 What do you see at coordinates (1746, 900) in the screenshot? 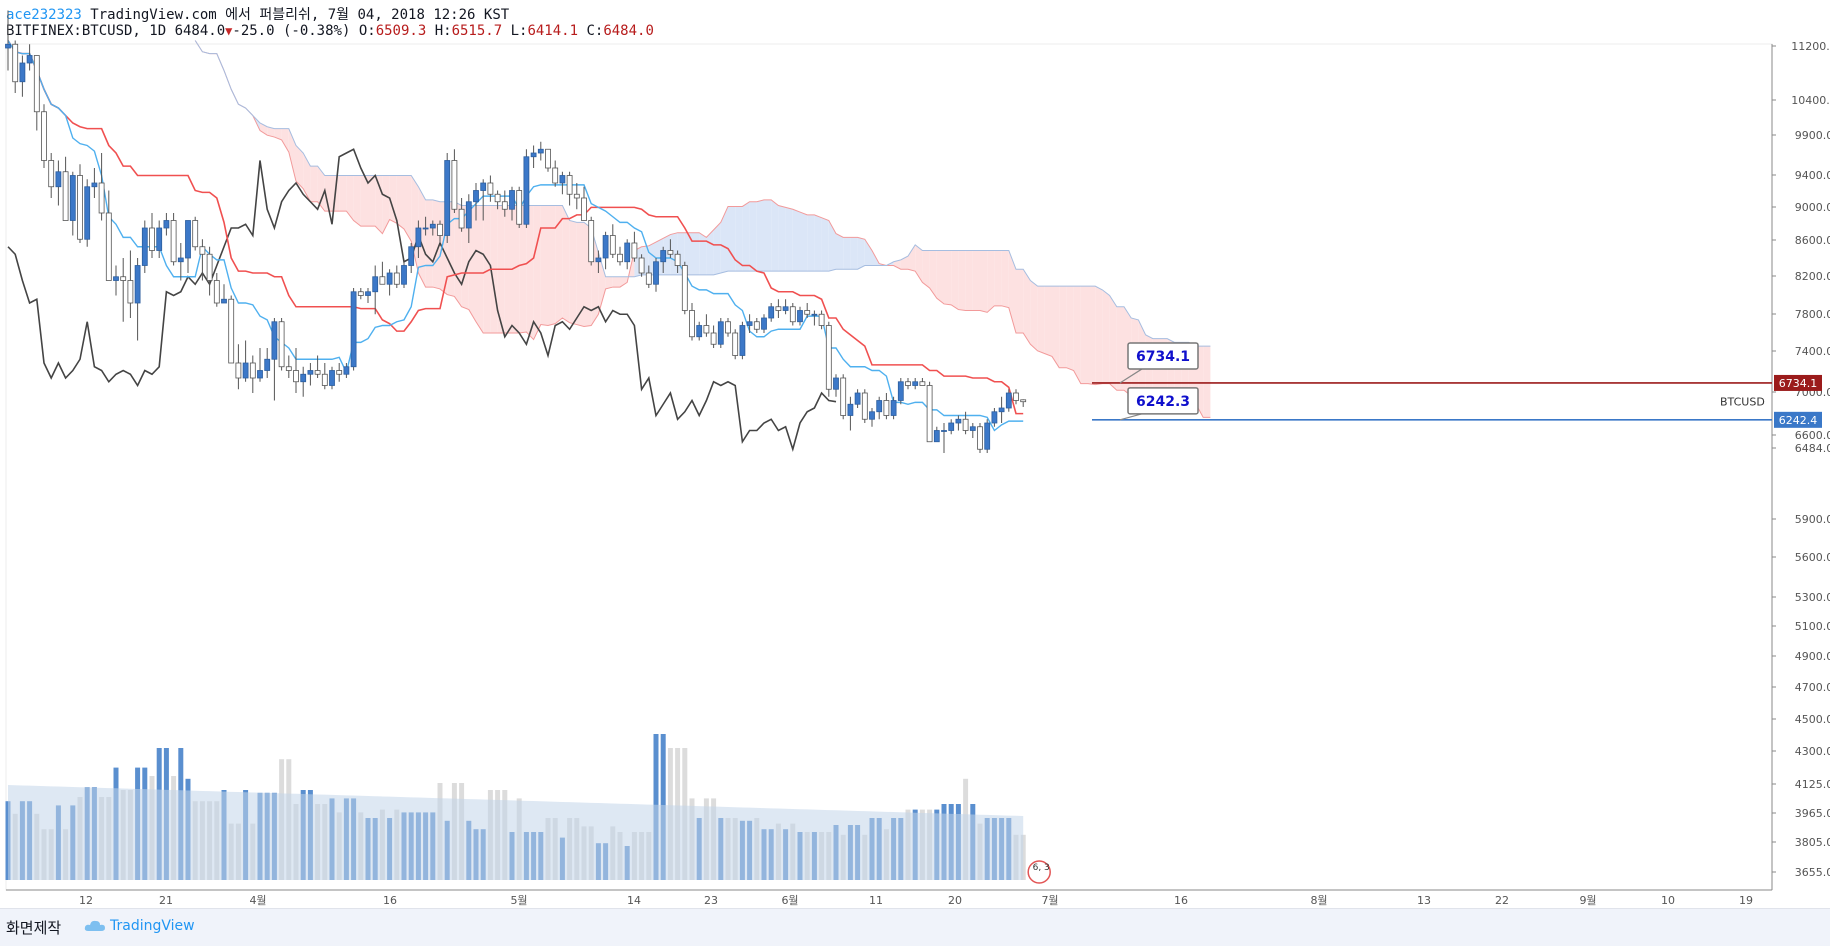
I see `time-tick-label: 19` at bounding box center [1746, 900].